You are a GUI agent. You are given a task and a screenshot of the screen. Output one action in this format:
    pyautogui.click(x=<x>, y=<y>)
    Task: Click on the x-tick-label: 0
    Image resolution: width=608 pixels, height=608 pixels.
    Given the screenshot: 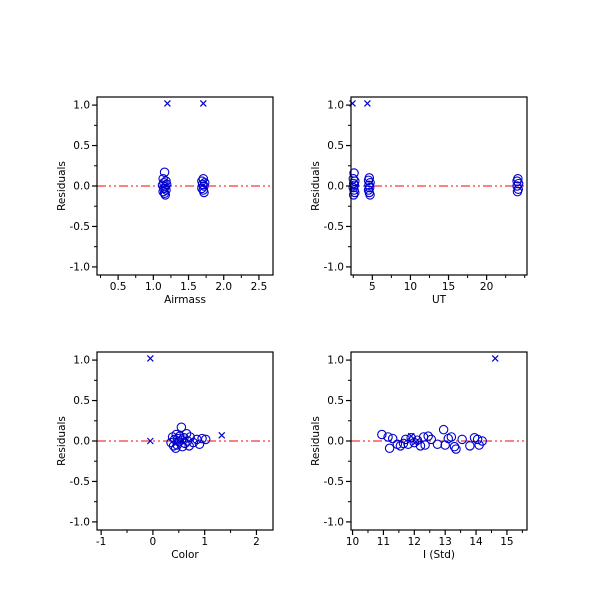 What is the action you would take?
    pyautogui.click(x=153, y=542)
    